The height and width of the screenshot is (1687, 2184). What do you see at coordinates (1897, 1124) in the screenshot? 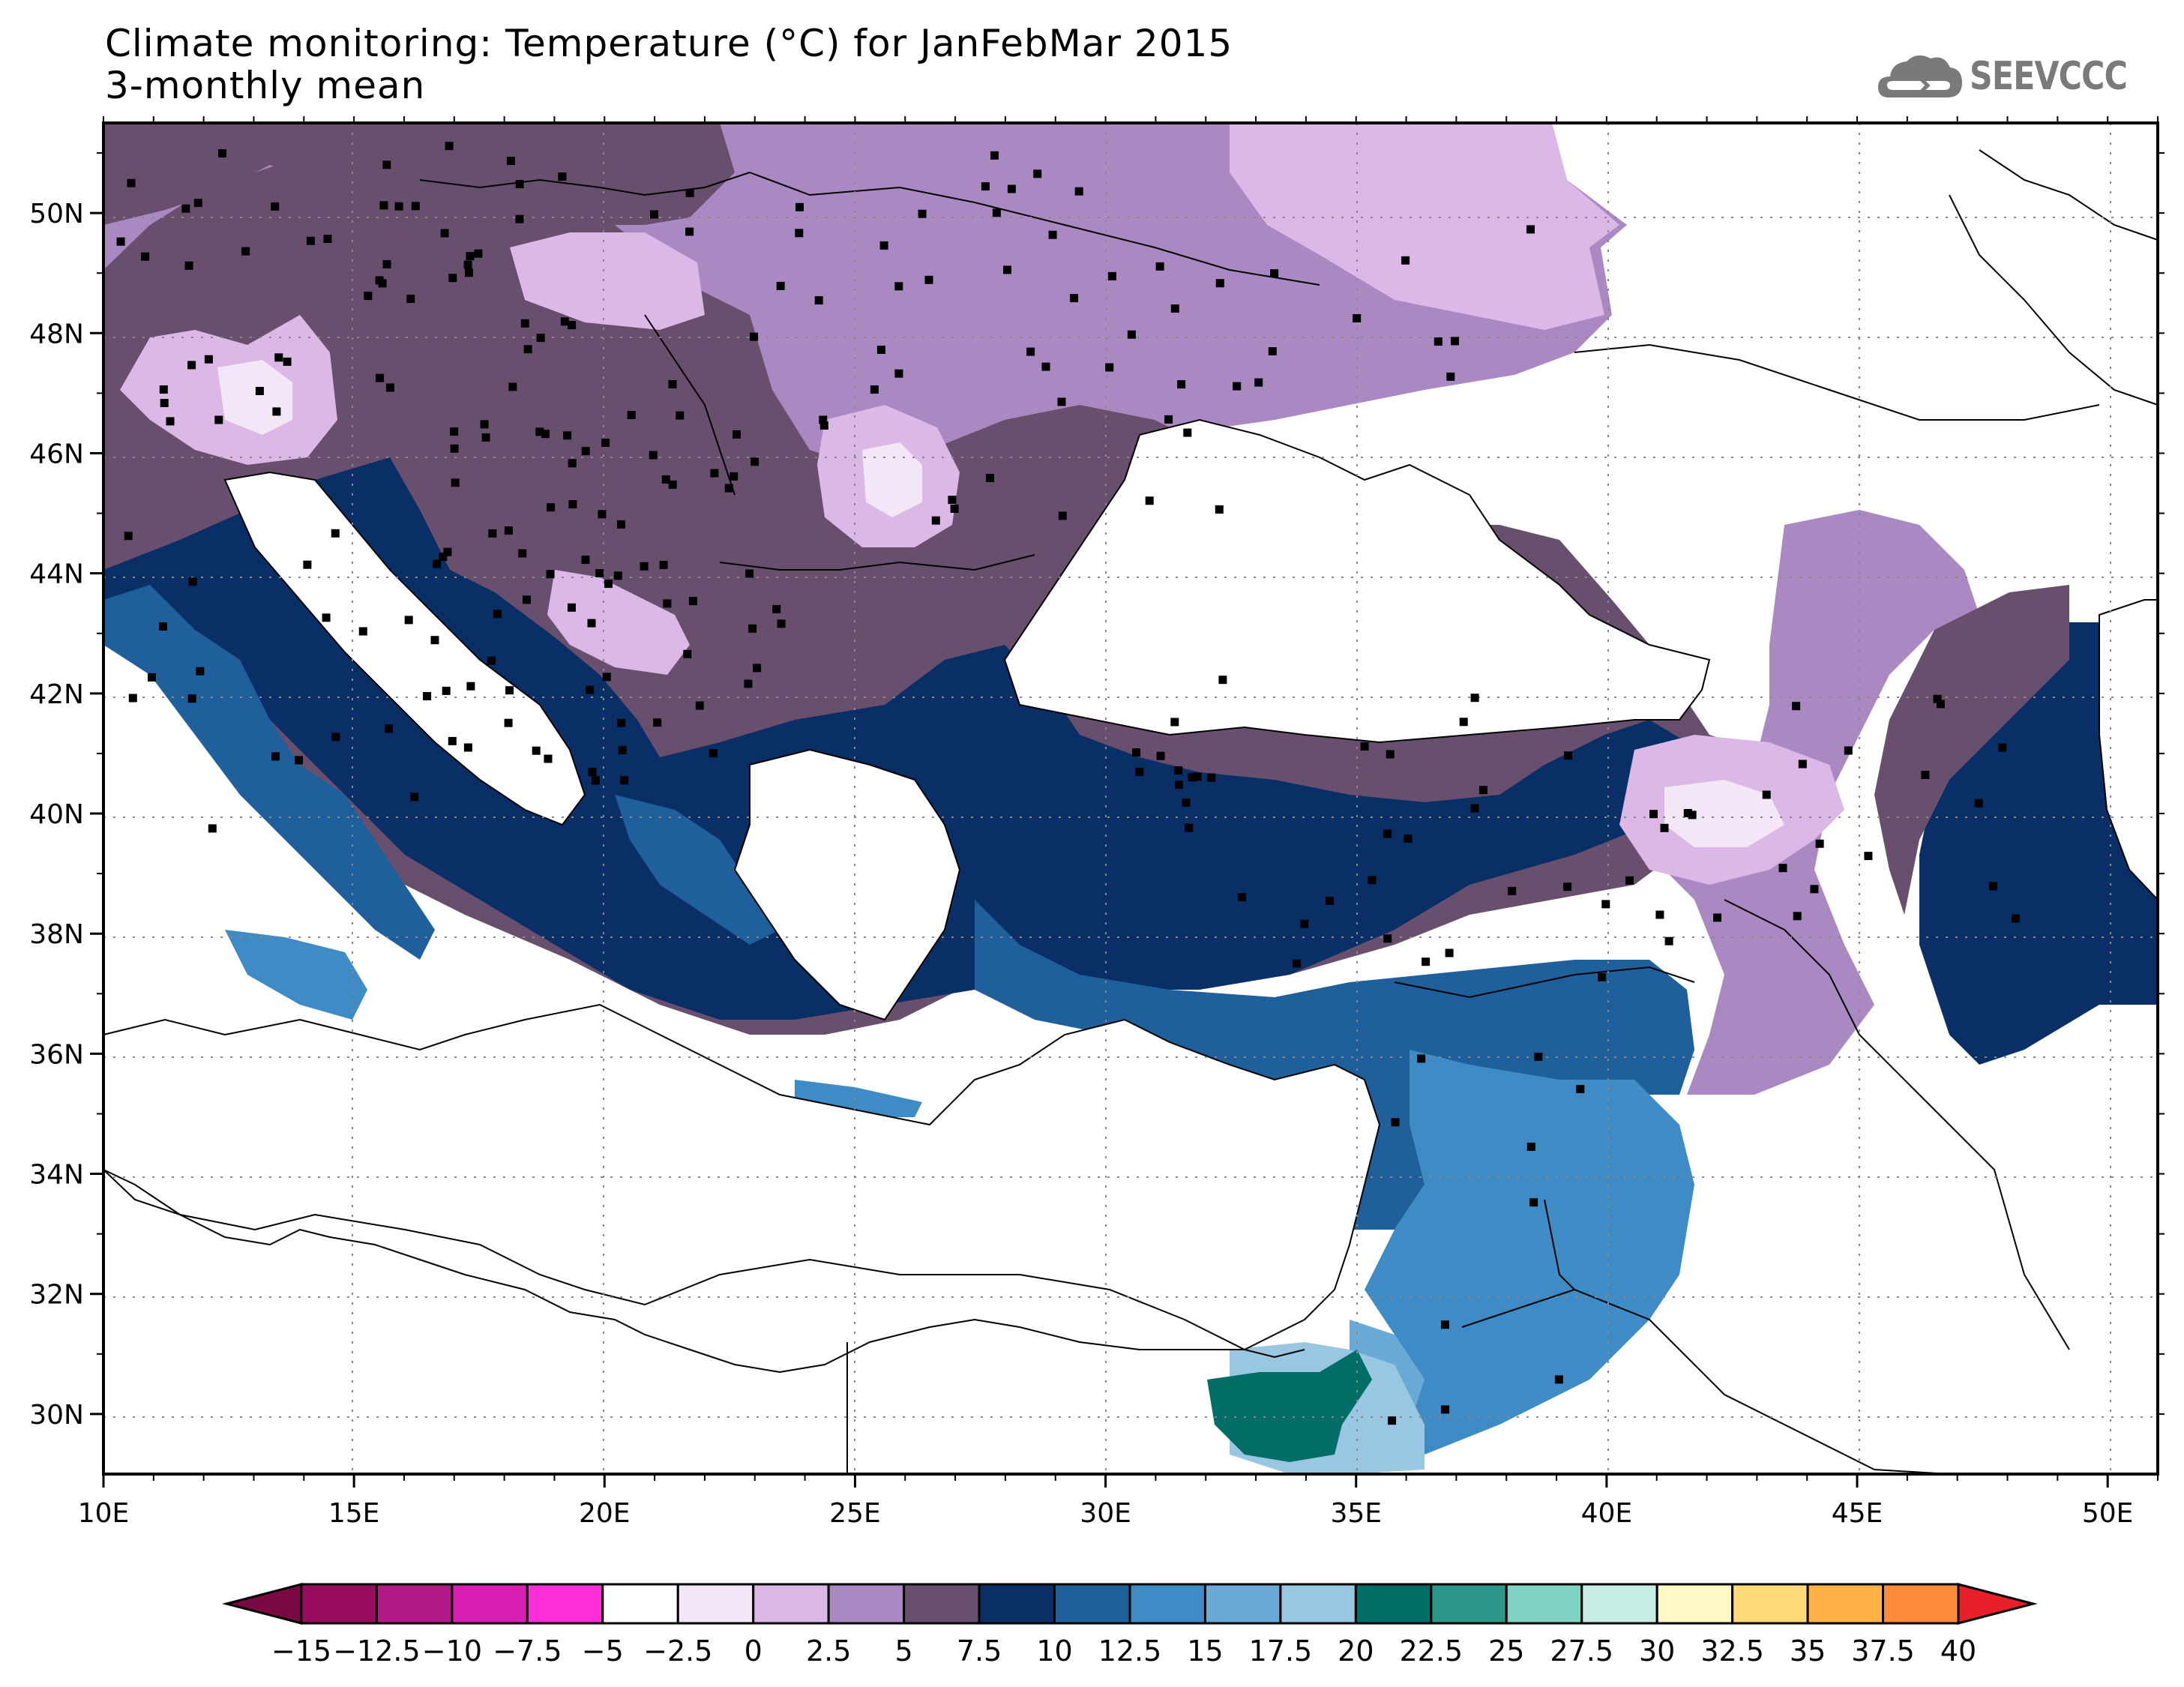
I see `border-iran` at bounding box center [1897, 1124].